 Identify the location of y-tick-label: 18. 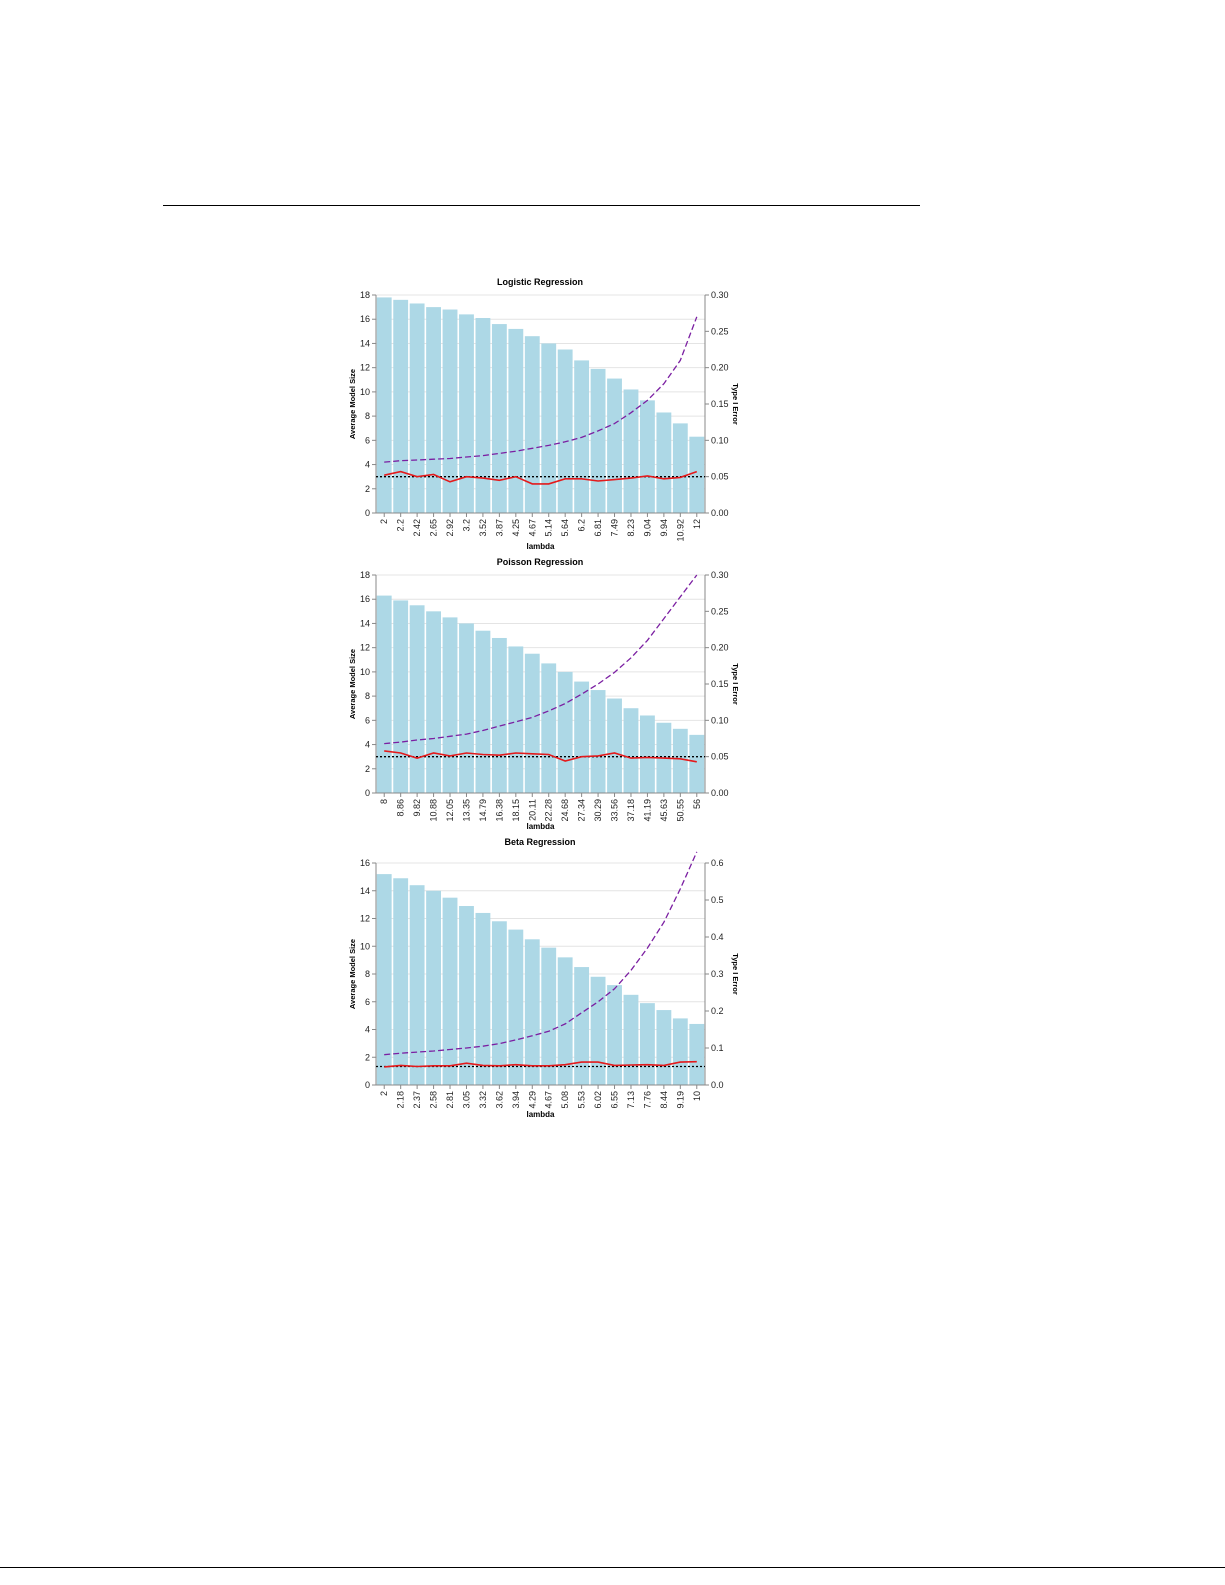
(365, 295).